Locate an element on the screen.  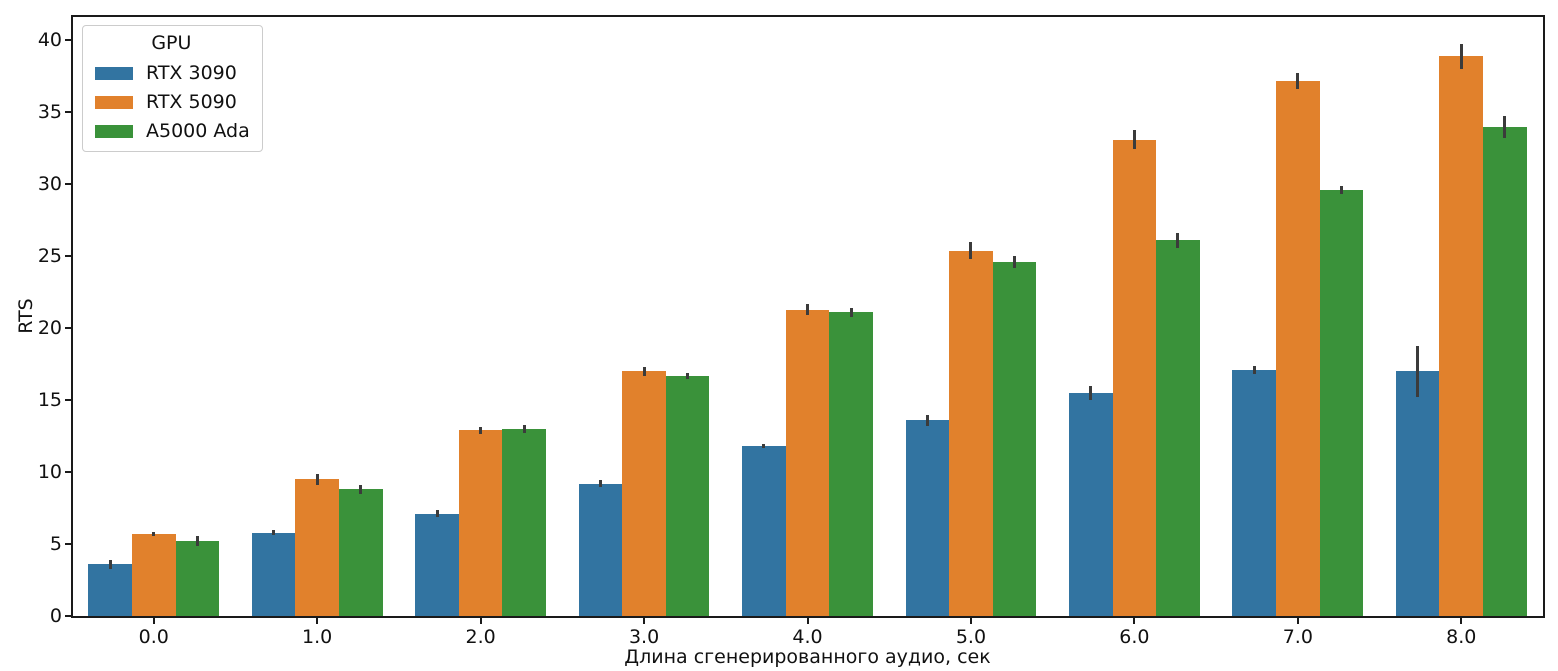
error-bar-rtx-5090-5.0 is located at coordinates (971, 250).